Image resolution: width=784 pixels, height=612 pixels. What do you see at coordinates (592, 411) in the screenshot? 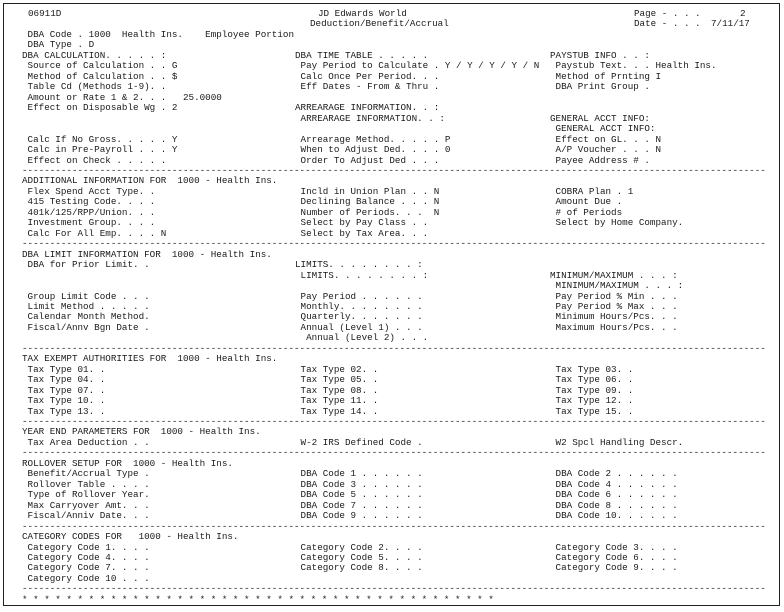
I see `report-field: Tax Type 15. .` at bounding box center [592, 411].